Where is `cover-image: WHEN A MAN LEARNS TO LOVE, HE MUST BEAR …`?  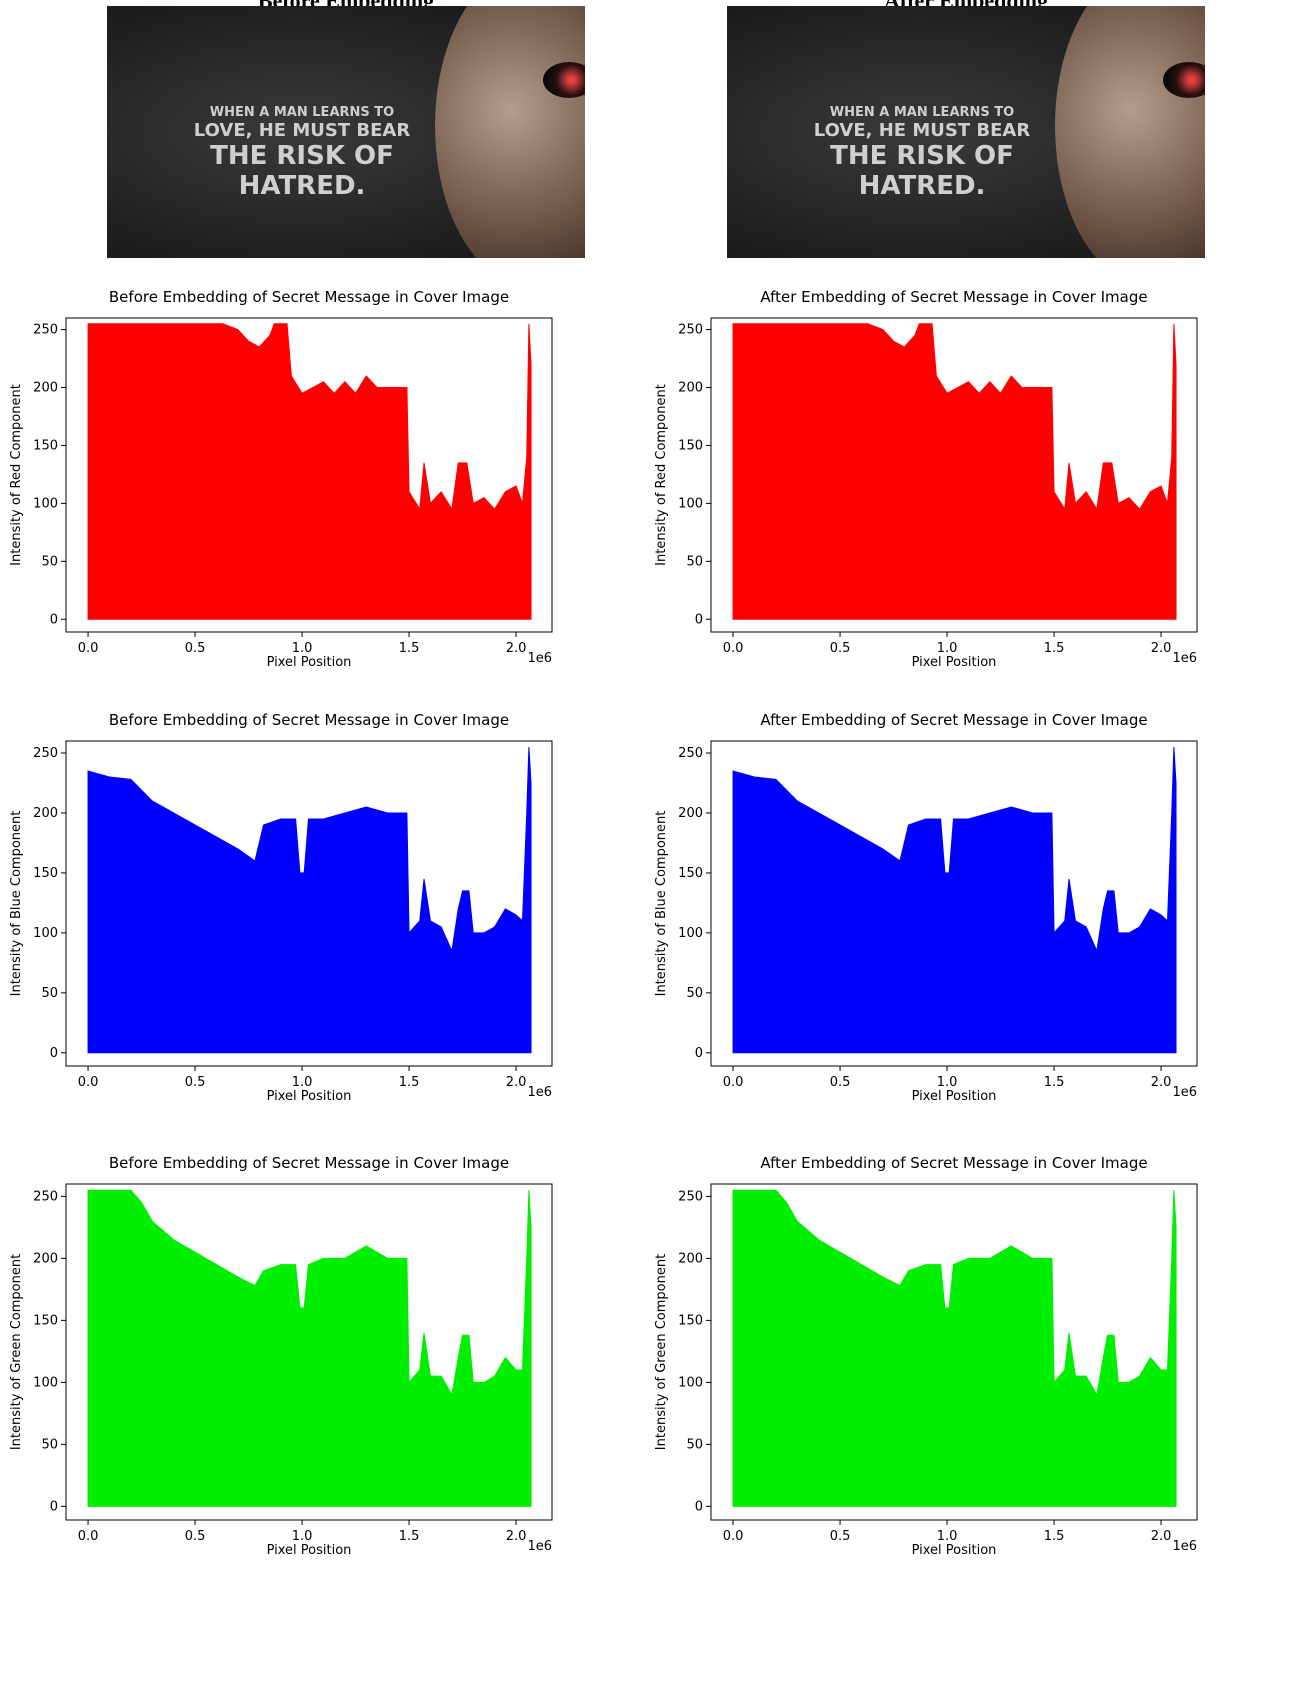
cover-image: WHEN A MAN LEARNS TO LOVE, HE MUST BEAR … is located at coordinates (346, 132).